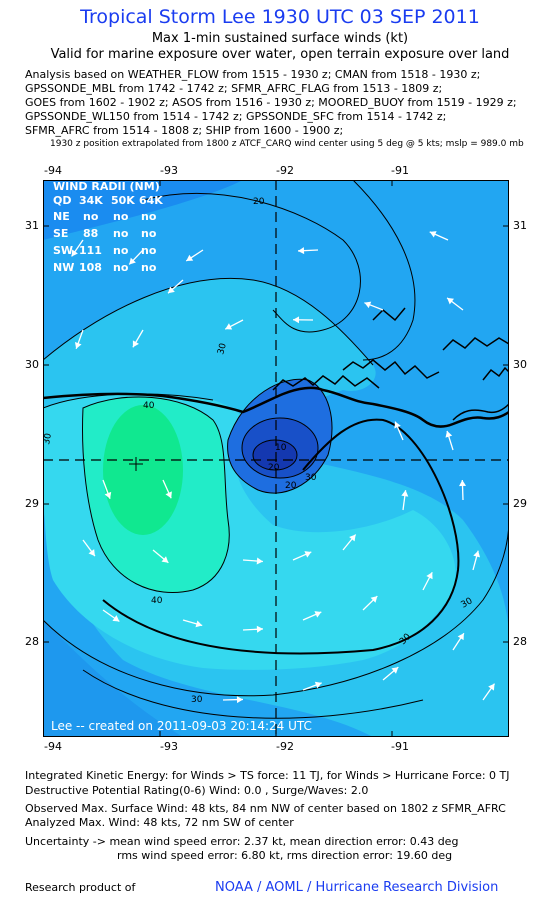 This screenshot has height=915, width=560. What do you see at coordinates (169, 170) in the screenshot?
I see `lon-tick-top: -93` at bounding box center [169, 170].